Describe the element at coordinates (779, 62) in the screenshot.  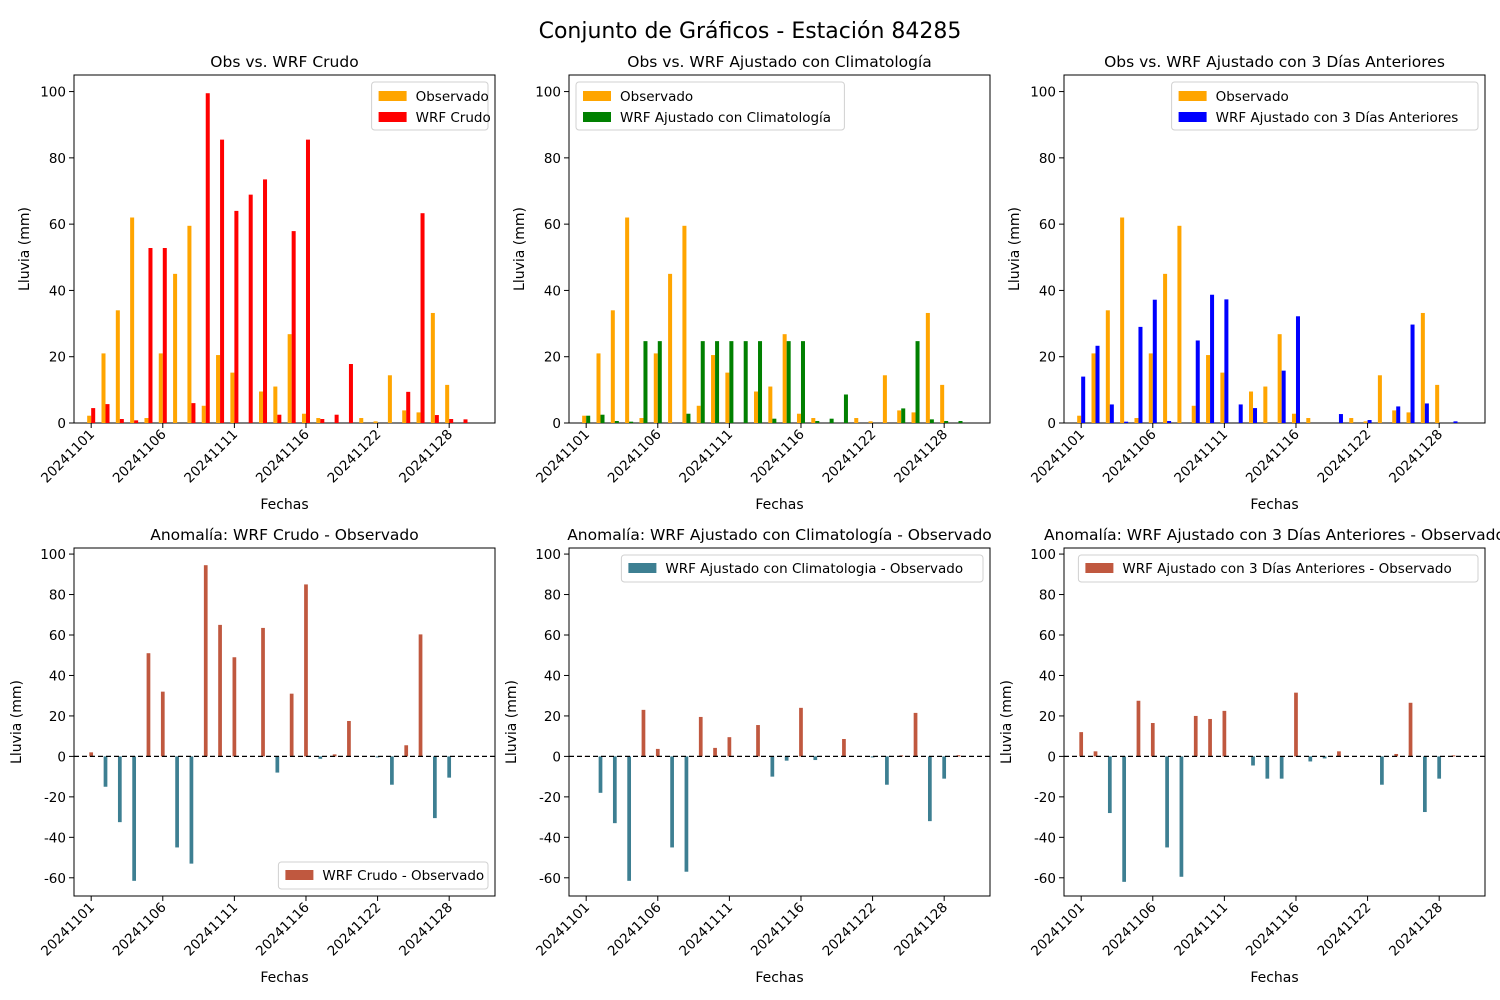
I see `chart-title: Obs vs. WRF Ajustado con Climatología` at that location.